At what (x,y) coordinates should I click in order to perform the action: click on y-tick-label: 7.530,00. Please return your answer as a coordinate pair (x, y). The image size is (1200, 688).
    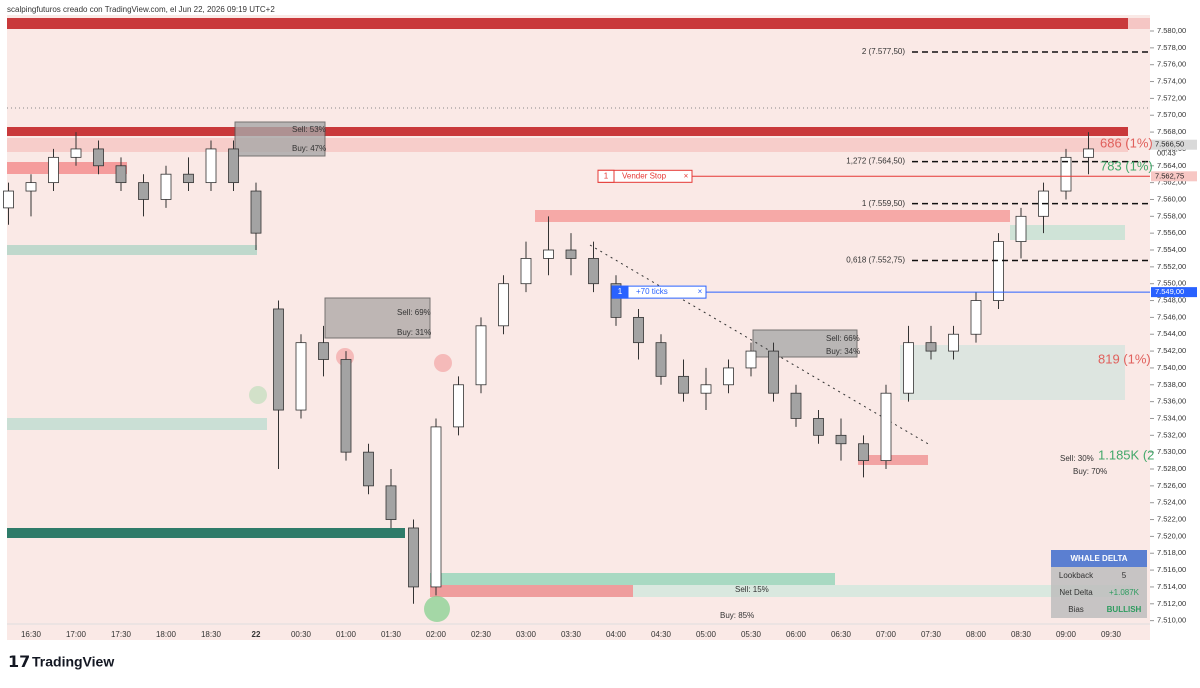
    Looking at the image, I should click on (1171, 451).